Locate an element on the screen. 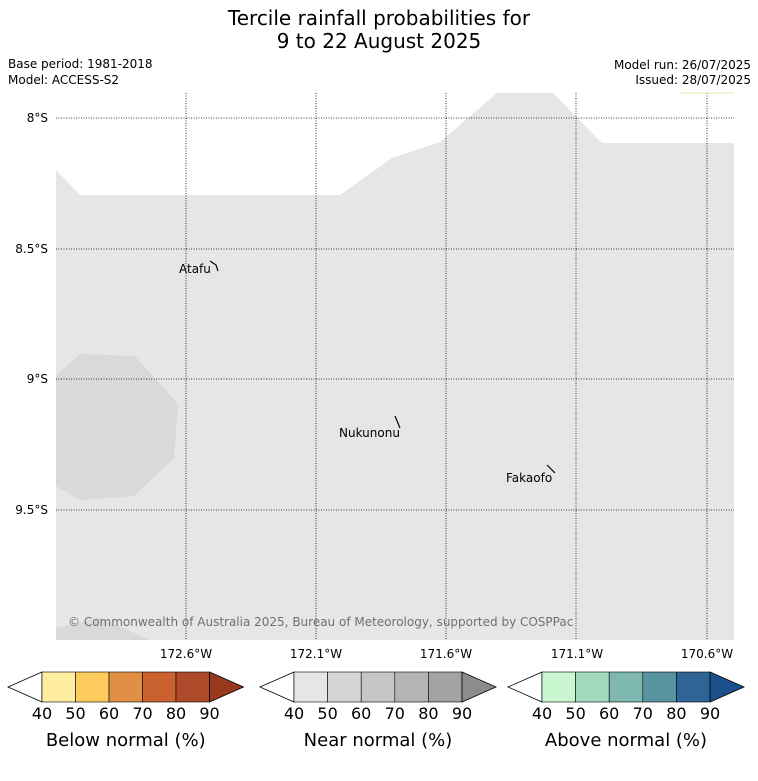 This screenshot has width=758, height=781. lon-label: 171.6°W is located at coordinates (446, 654).